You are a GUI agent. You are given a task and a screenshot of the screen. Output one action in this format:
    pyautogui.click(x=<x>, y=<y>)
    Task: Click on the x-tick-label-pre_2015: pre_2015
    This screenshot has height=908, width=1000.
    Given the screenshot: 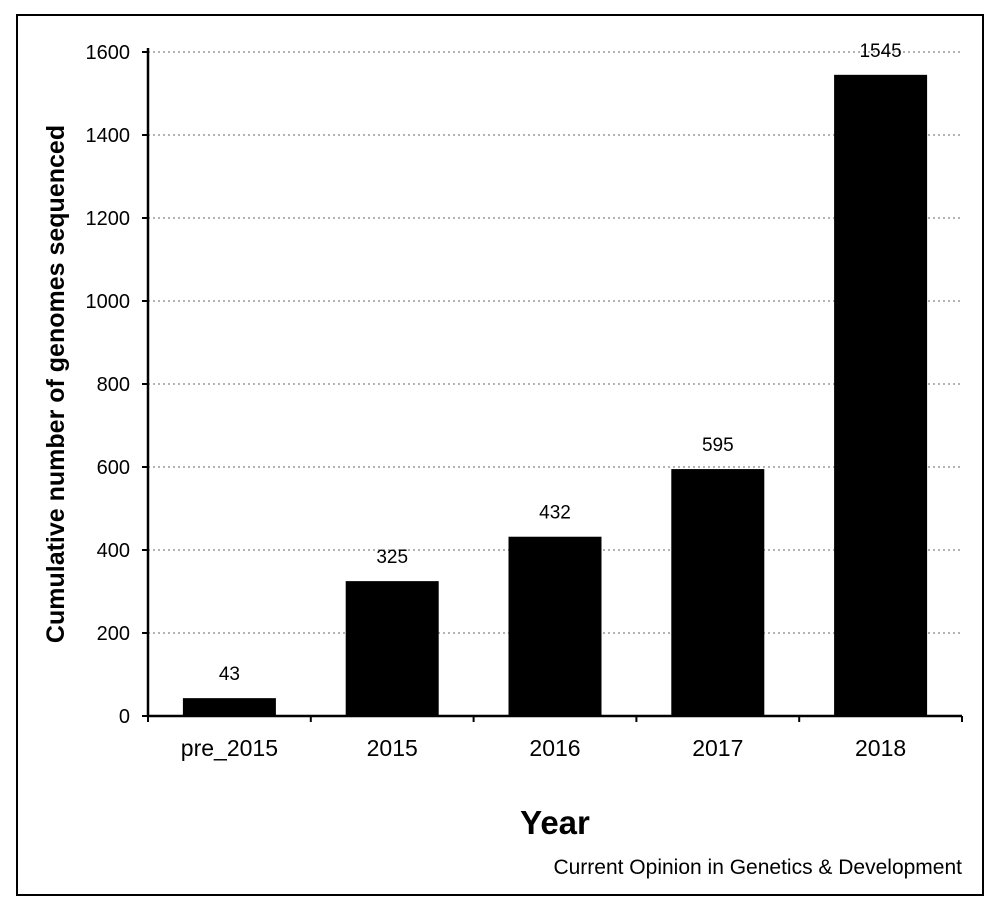 What is the action you would take?
    pyautogui.click(x=229, y=748)
    